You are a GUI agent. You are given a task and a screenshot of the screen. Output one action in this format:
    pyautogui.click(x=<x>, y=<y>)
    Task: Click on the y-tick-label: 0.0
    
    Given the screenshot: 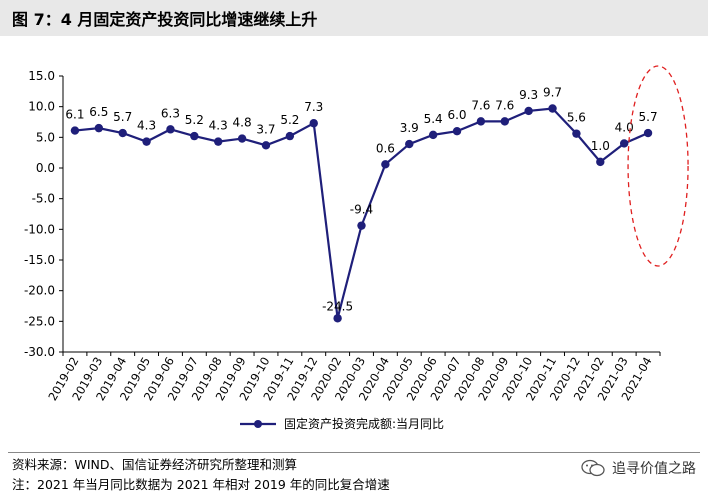 What is the action you would take?
    pyautogui.click(x=45, y=168)
    